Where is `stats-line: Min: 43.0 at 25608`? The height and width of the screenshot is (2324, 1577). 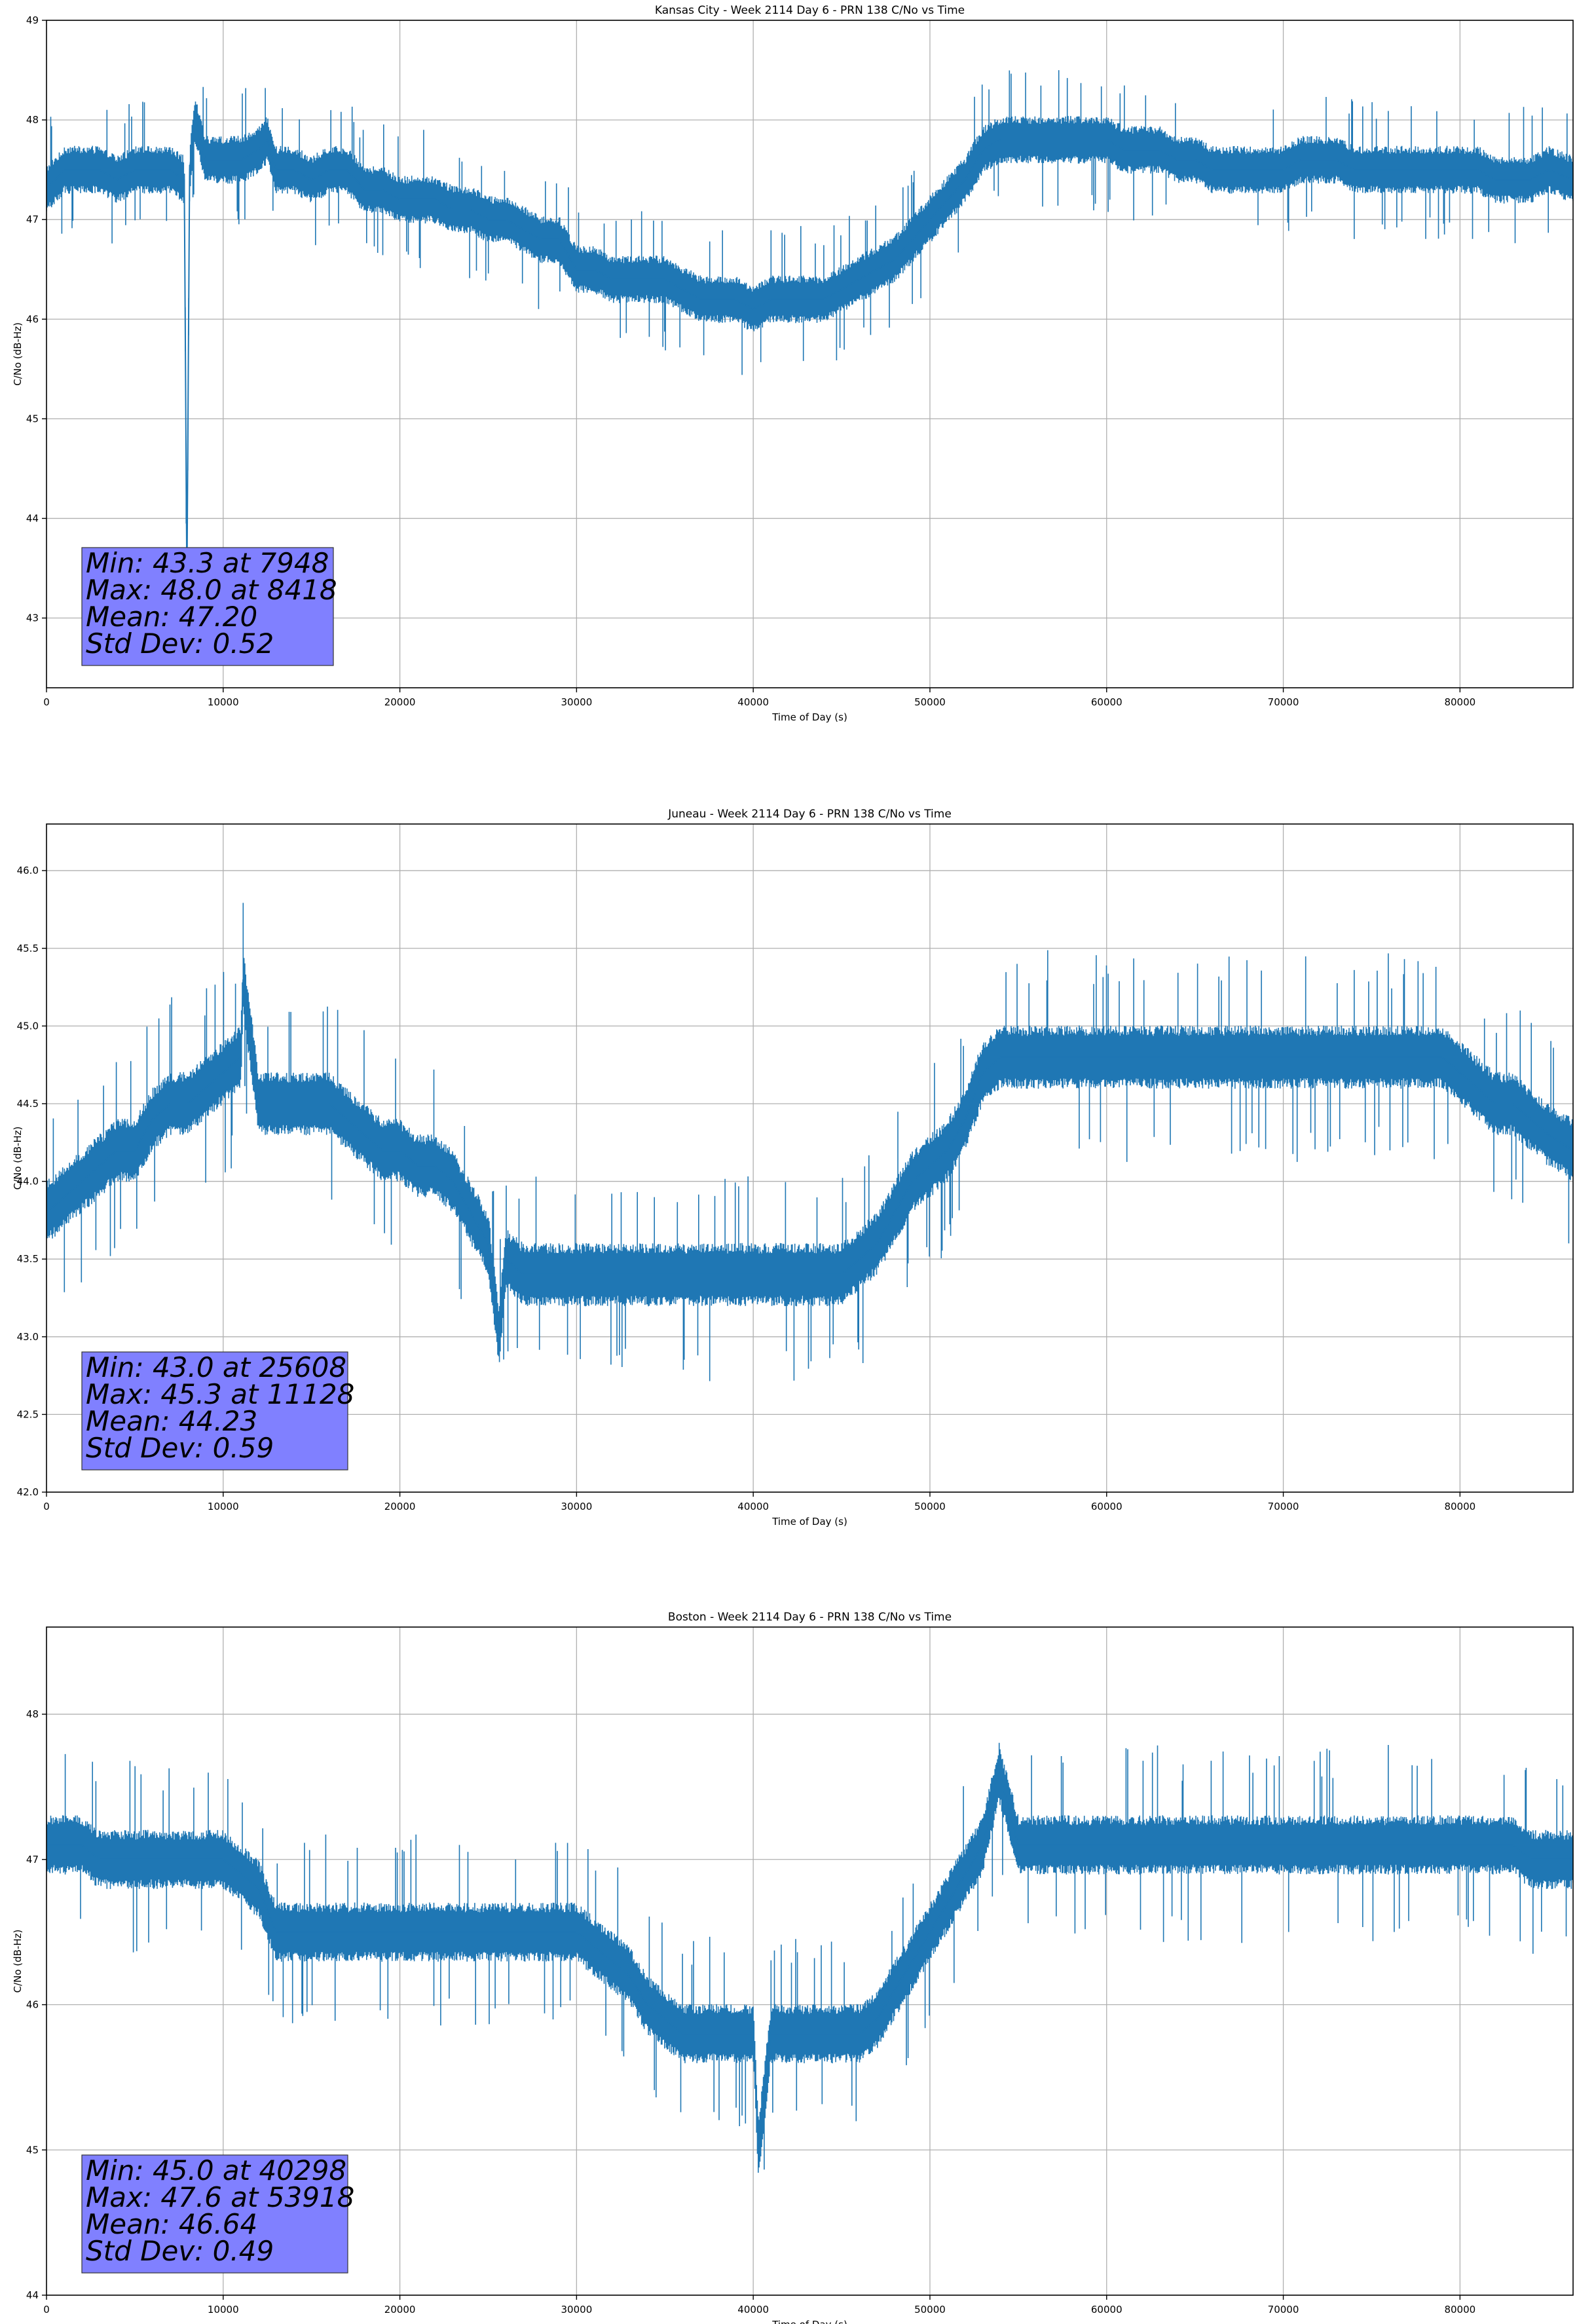
stats-line: Min: 43.0 at 25608 is located at coordinates (216, 1367).